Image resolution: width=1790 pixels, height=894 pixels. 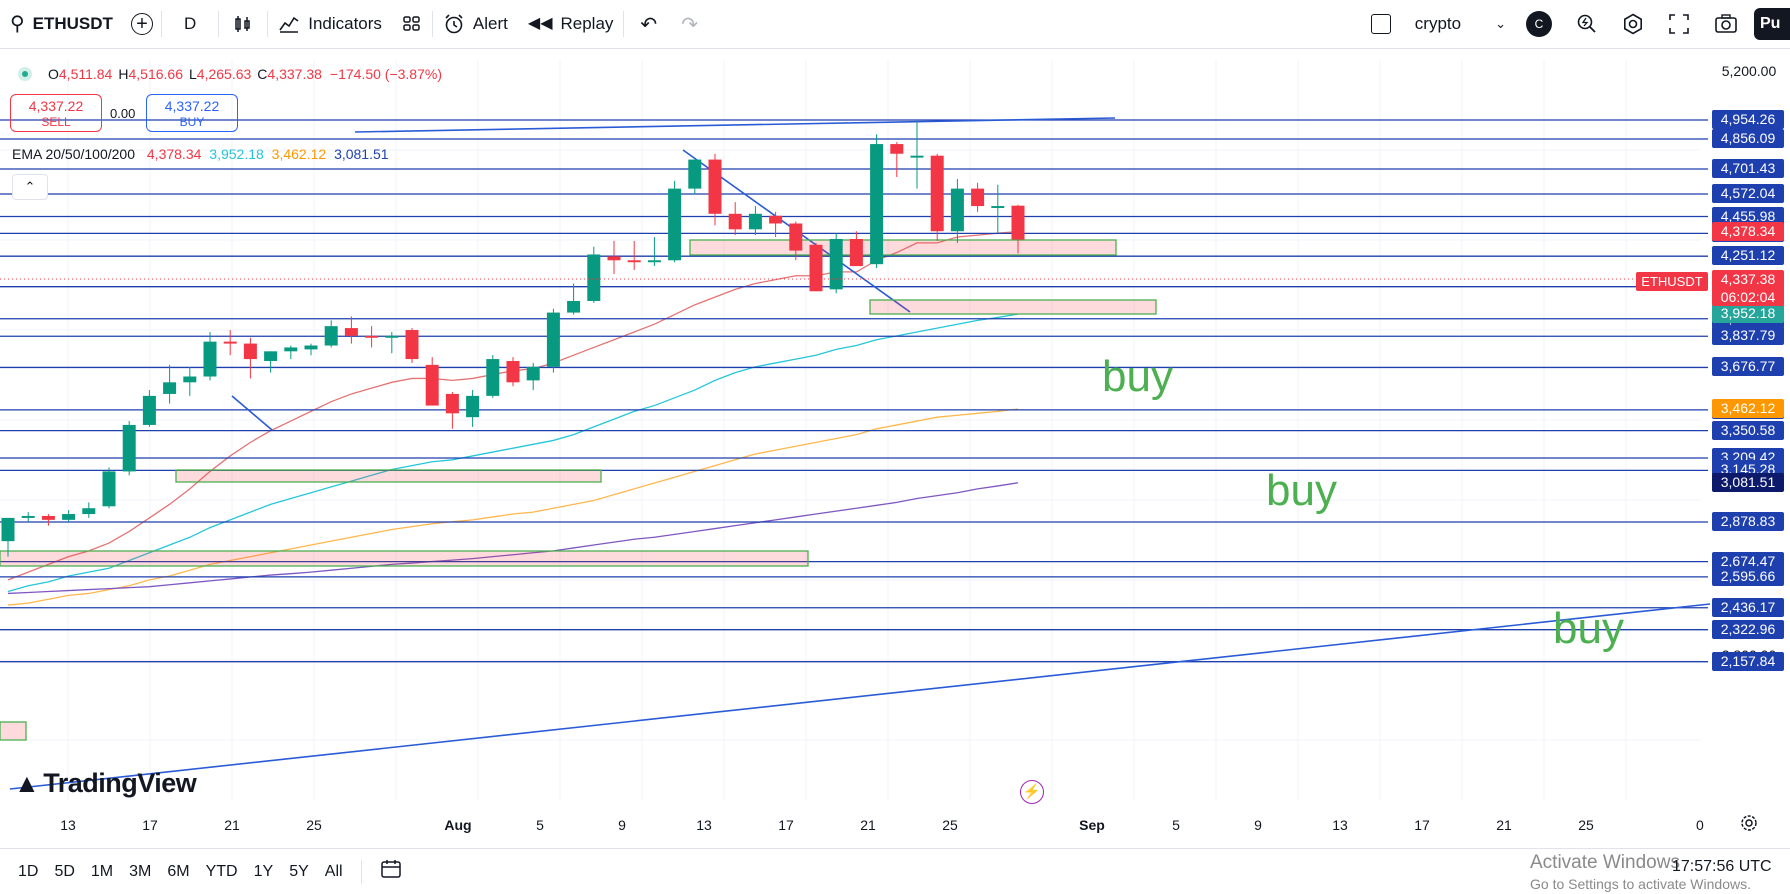 I want to click on high-value: 4,516.66, so click(x=155, y=74).